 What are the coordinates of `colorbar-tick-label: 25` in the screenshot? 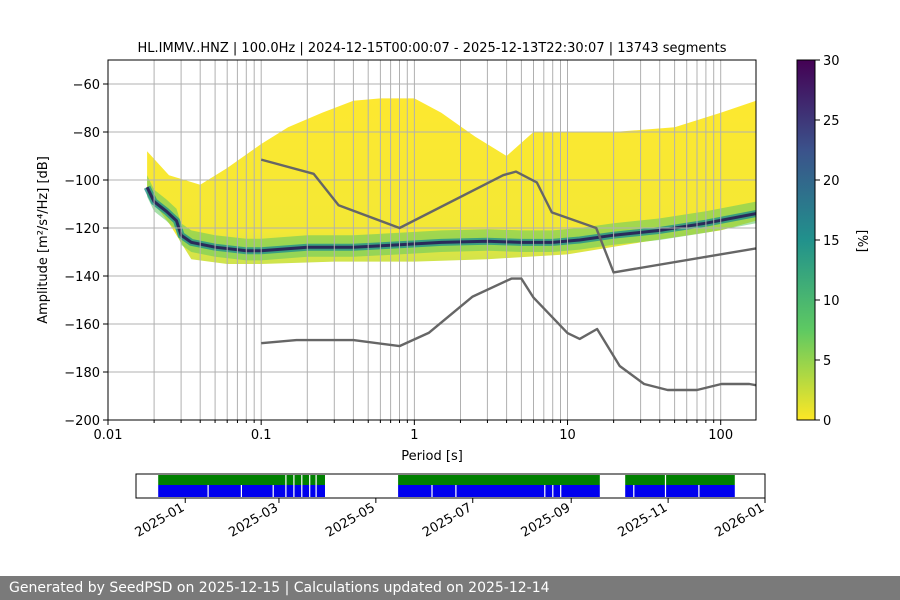 It's located at (831, 121).